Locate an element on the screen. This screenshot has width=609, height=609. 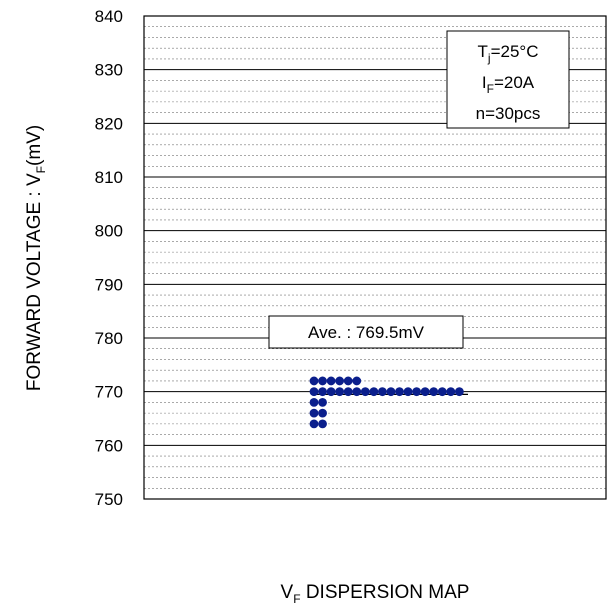
conditions-box: Tj=25°C IF=20A n=30pcs is located at coordinates (508, 79).